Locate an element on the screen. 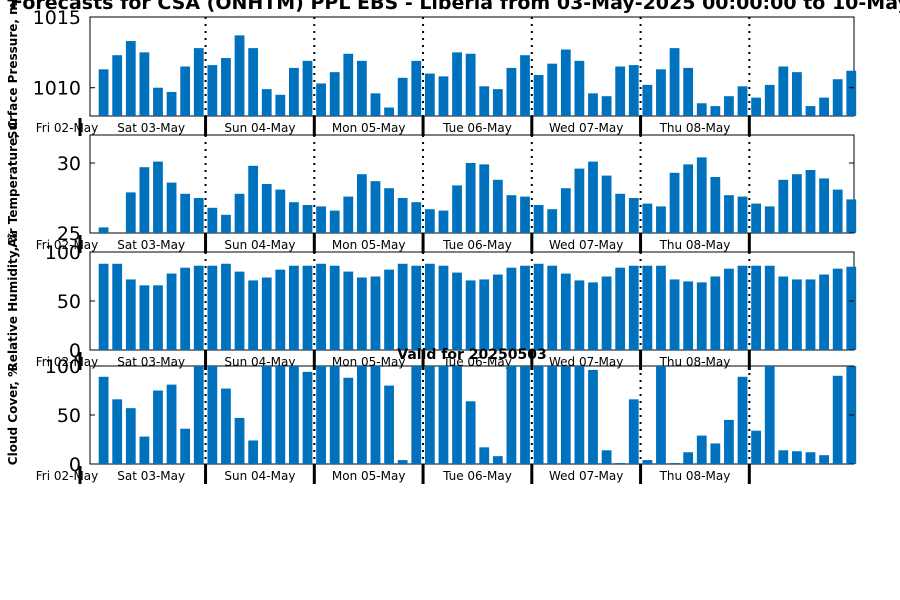  x-tick-label: Thu 08-May is located at coordinates (695, 245).